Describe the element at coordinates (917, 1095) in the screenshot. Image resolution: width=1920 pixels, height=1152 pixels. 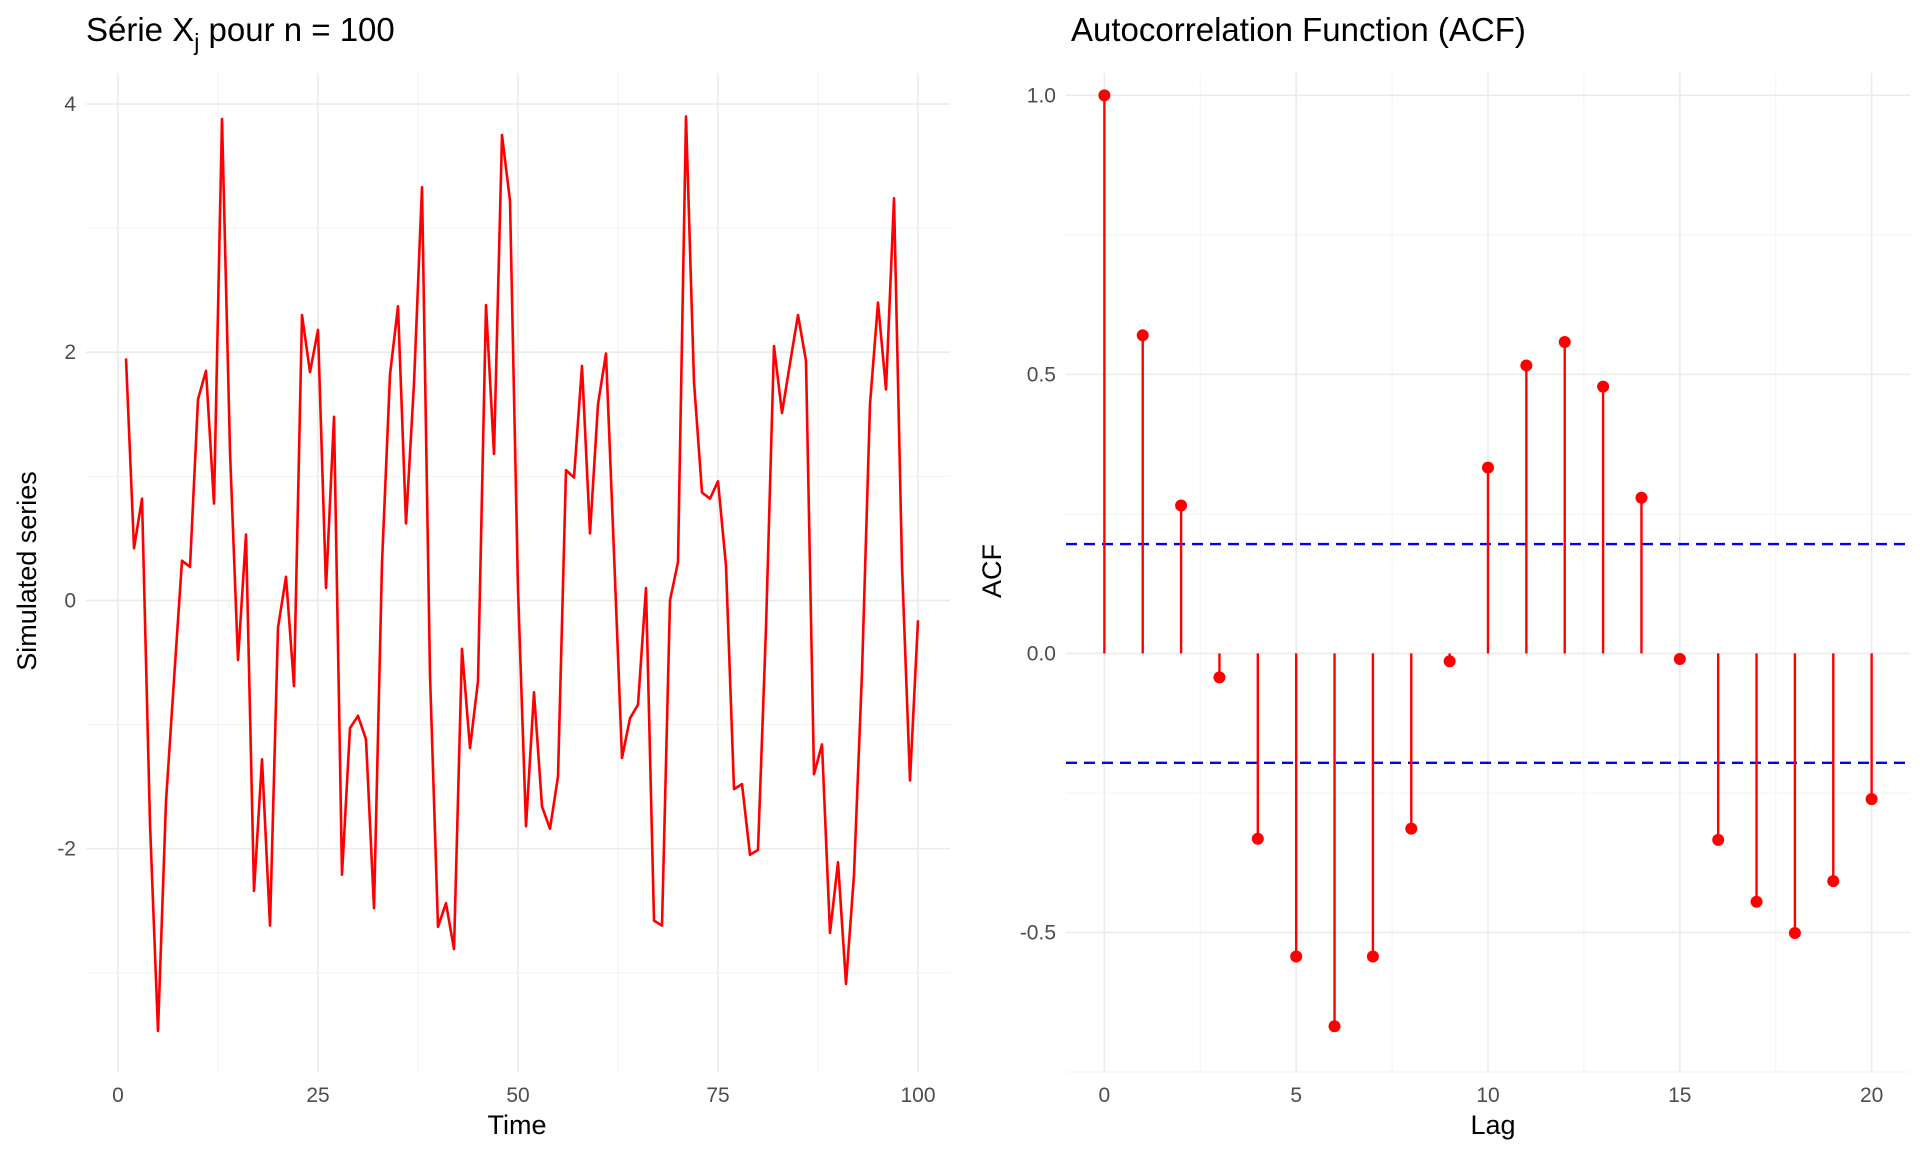
I see `ts-x-tick-label: 100` at that location.